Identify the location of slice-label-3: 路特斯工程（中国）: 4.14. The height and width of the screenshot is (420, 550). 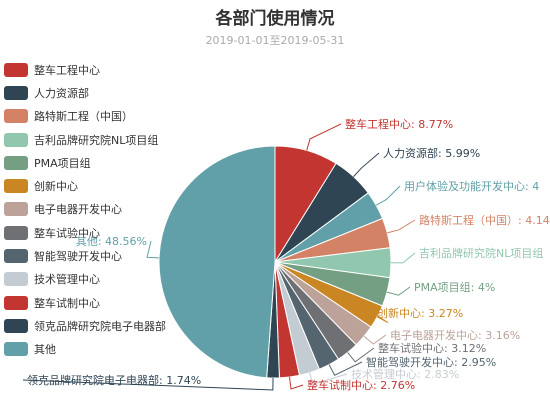
(484, 220).